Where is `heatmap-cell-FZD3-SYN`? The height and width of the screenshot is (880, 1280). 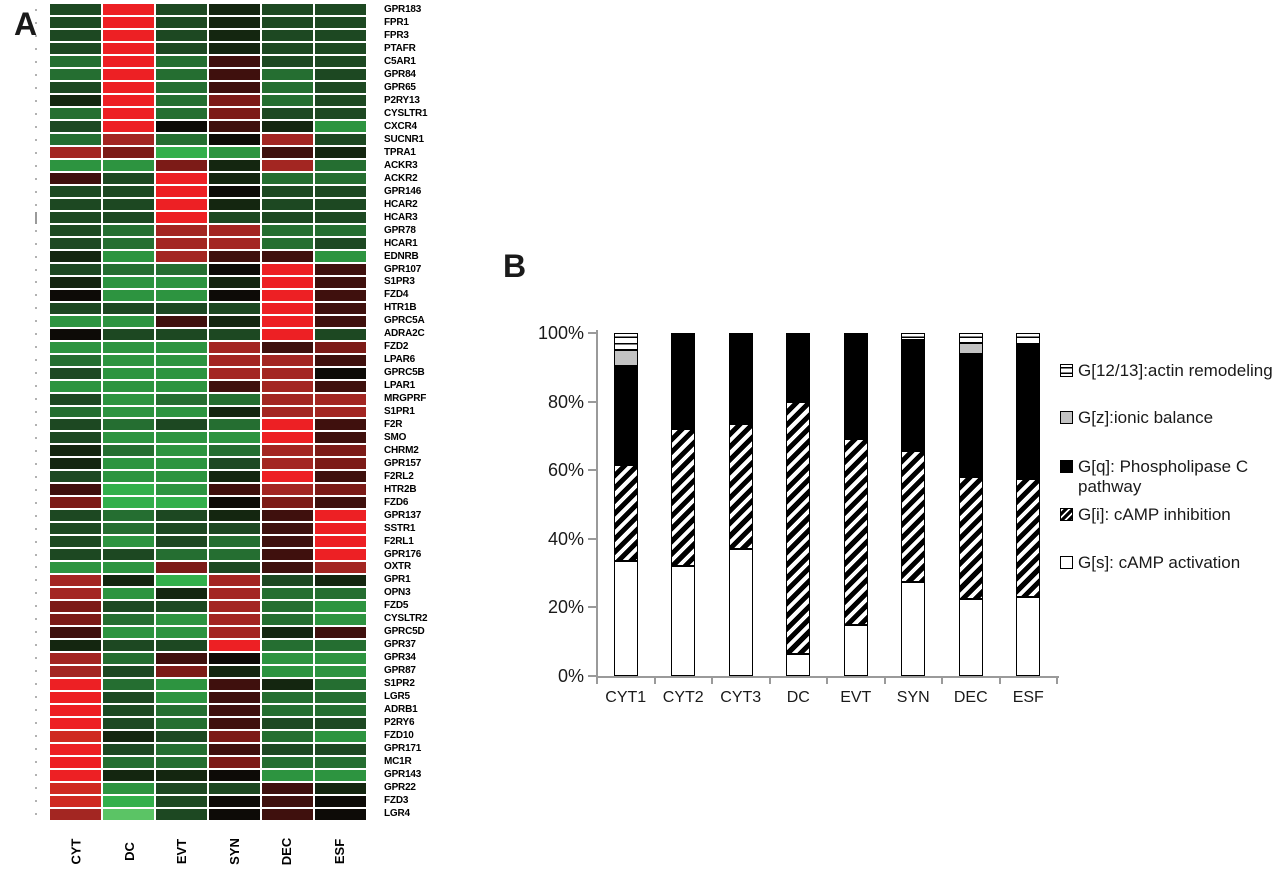
heatmap-cell-FZD3-SYN is located at coordinates (234, 802).